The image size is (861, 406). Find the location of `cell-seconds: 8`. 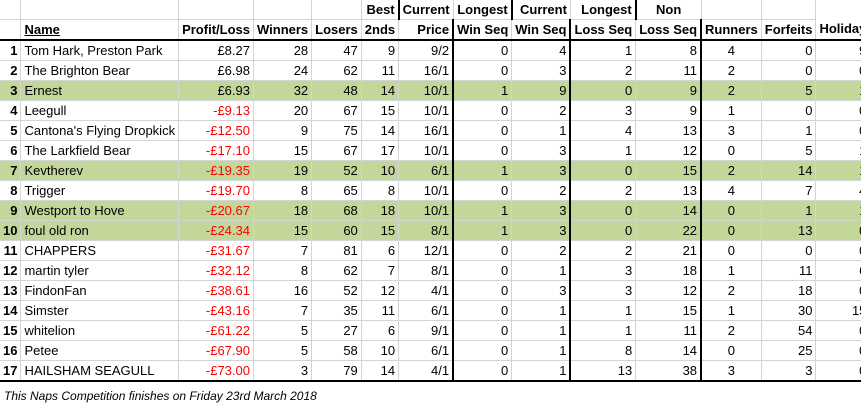

cell-seconds: 8 is located at coordinates (380, 190).